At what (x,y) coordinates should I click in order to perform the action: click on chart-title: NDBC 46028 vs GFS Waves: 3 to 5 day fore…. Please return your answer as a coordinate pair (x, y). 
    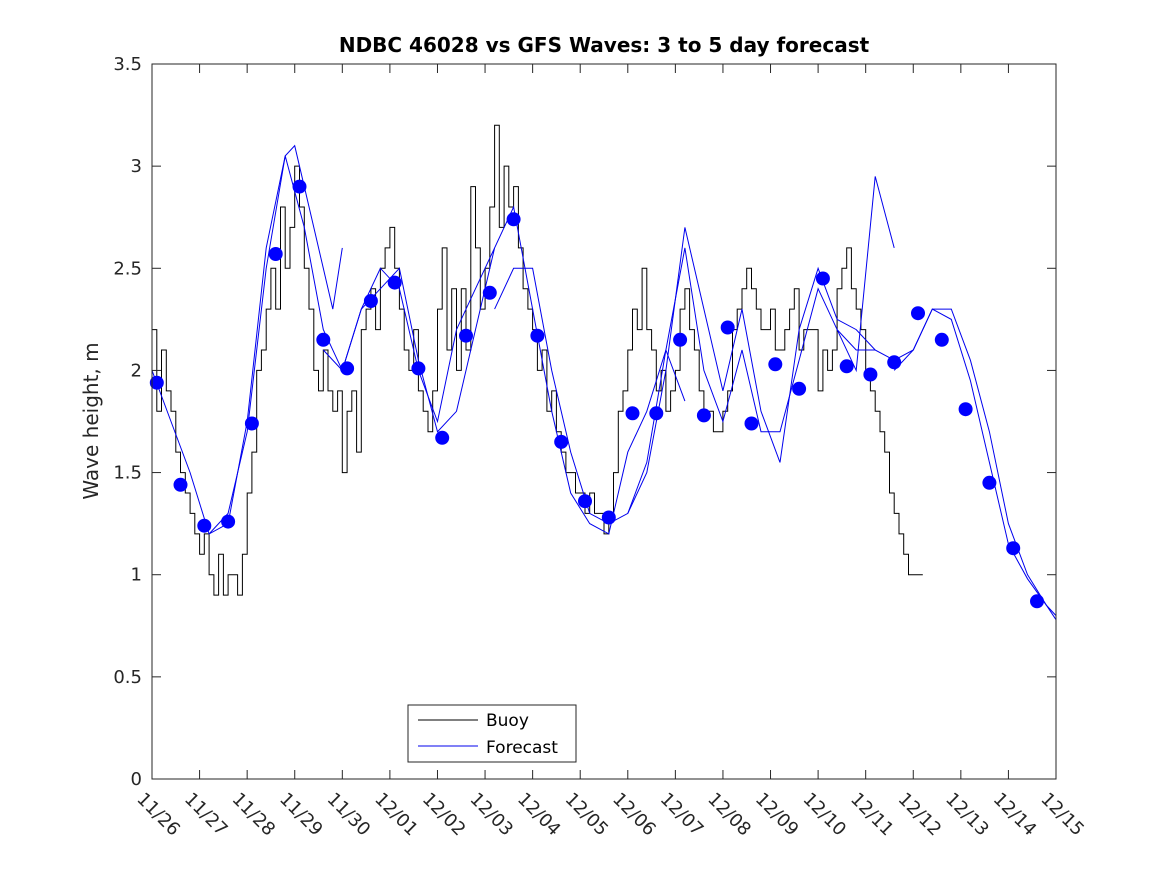
    Looking at the image, I should click on (604, 45).